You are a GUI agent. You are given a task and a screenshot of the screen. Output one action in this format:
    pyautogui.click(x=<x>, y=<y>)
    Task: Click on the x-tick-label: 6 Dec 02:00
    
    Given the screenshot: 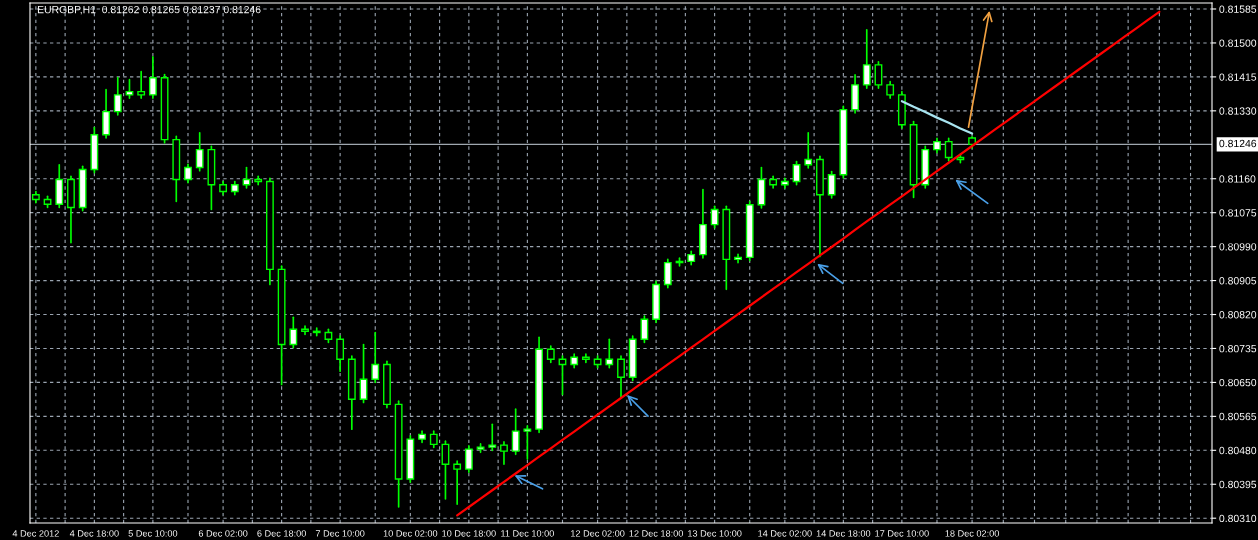 What is the action you would take?
    pyautogui.click(x=223, y=533)
    